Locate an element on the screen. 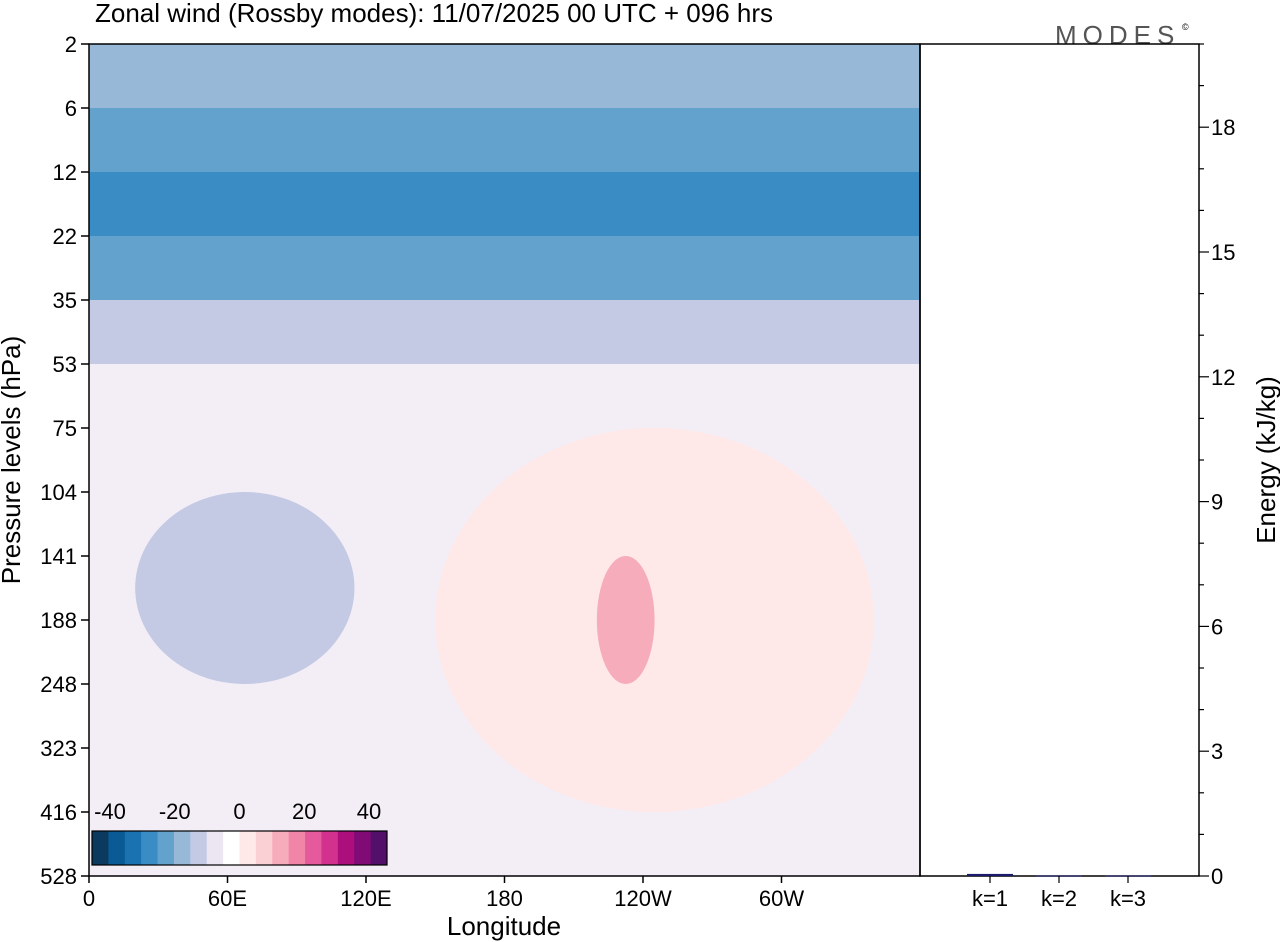 The image size is (1280, 942). x-tick-label: 60W is located at coordinates (781, 898).